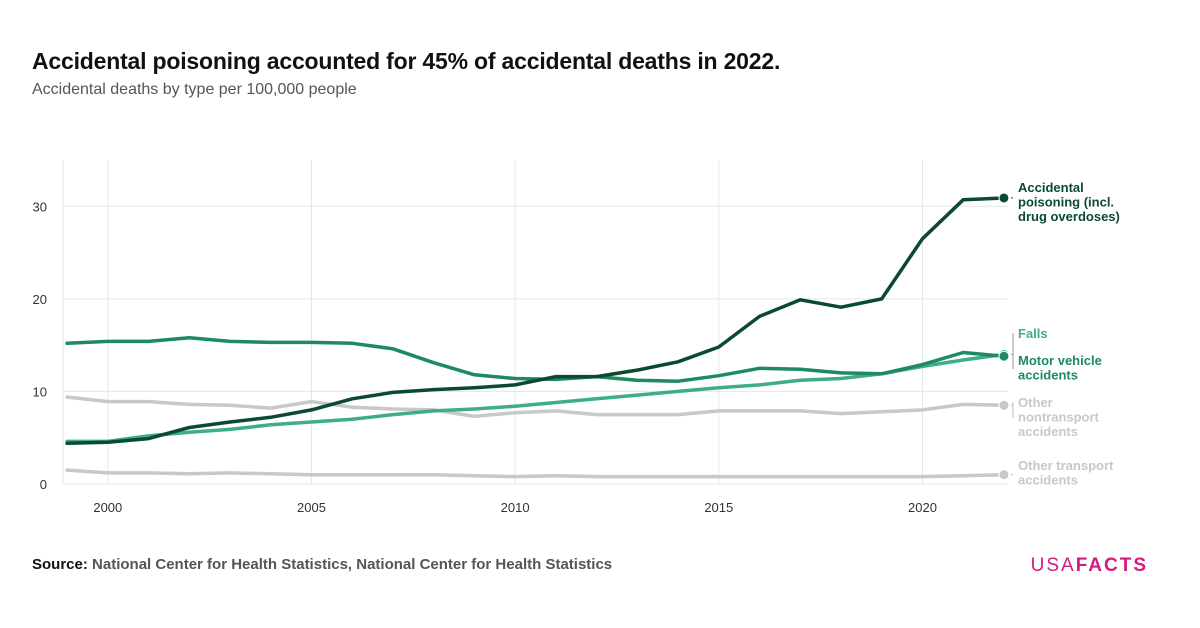 This screenshot has height=628, width=1200. What do you see at coordinates (1004, 475) in the screenshot?
I see `series-end-marker-other_transport` at bounding box center [1004, 475].